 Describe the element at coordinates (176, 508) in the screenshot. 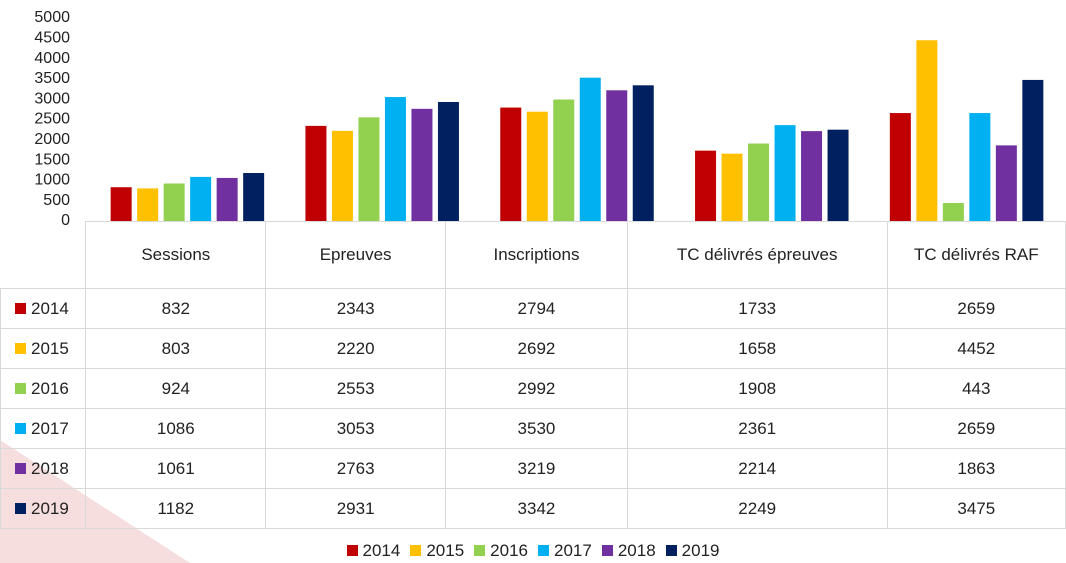

I see `table-value: 1182` at that location.